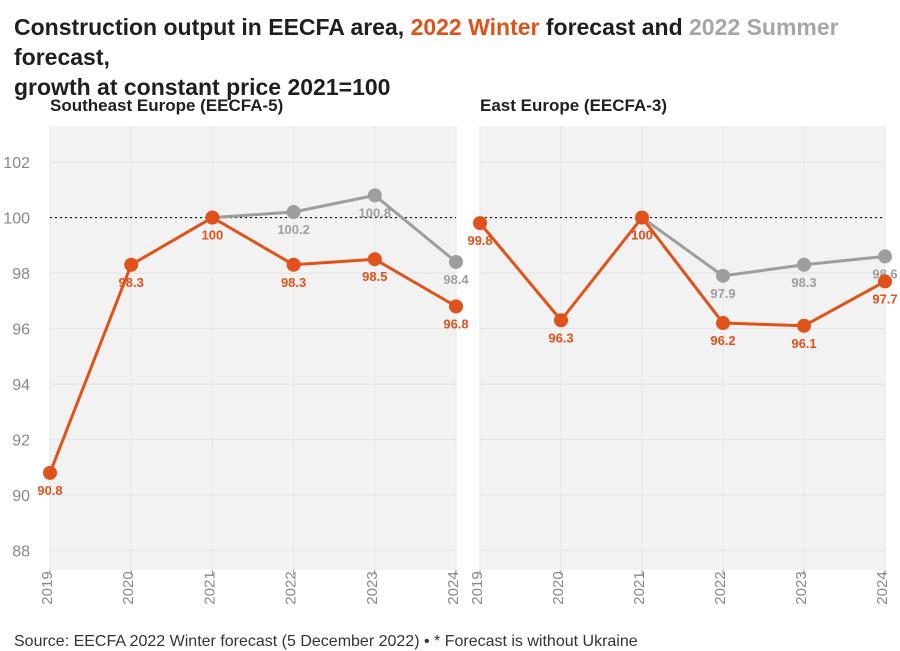  I want to click on y-tick-label: 92, so click(21, 441).